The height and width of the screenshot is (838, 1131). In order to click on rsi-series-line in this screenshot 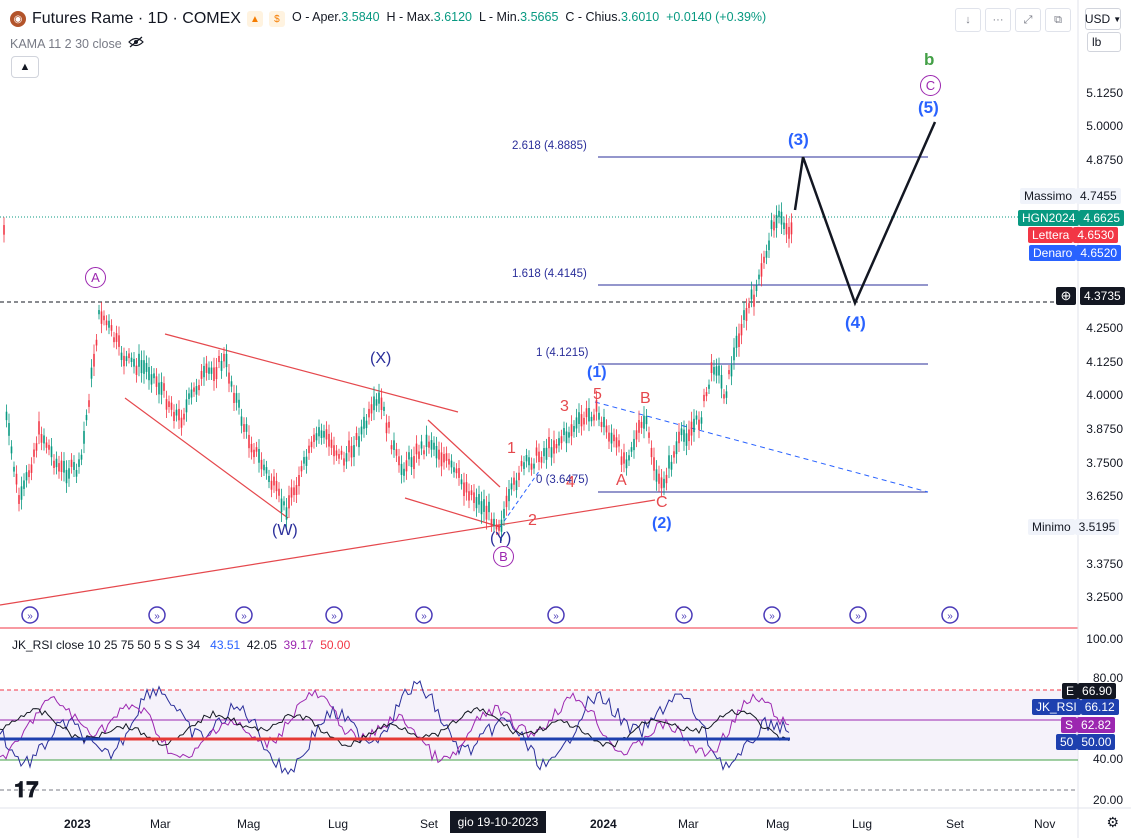, I will do `click(395, 728)`.